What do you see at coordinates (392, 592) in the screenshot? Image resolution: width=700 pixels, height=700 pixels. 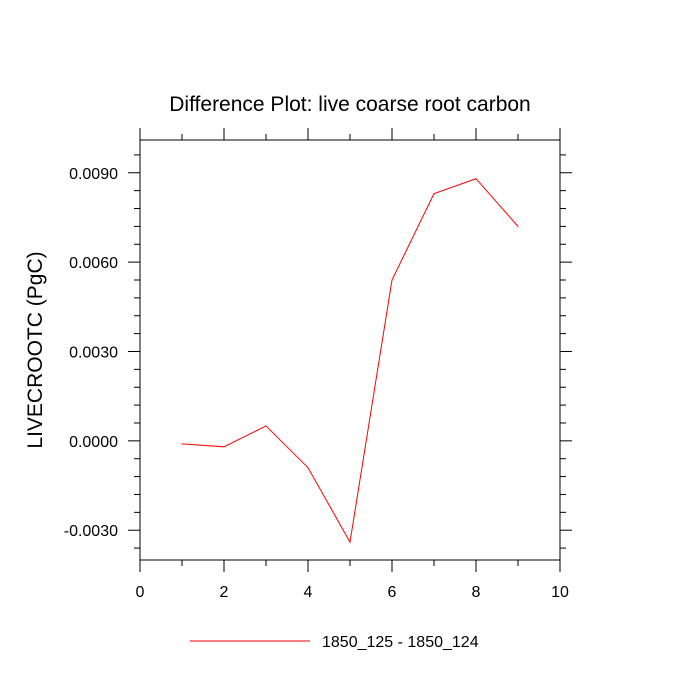 I see `x-tick-label: 6` at bounding box center [392, 592].